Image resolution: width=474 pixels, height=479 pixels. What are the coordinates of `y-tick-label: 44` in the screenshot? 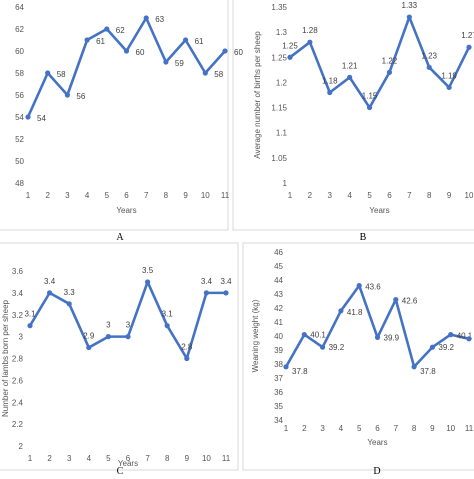 It's located at (278, 280).